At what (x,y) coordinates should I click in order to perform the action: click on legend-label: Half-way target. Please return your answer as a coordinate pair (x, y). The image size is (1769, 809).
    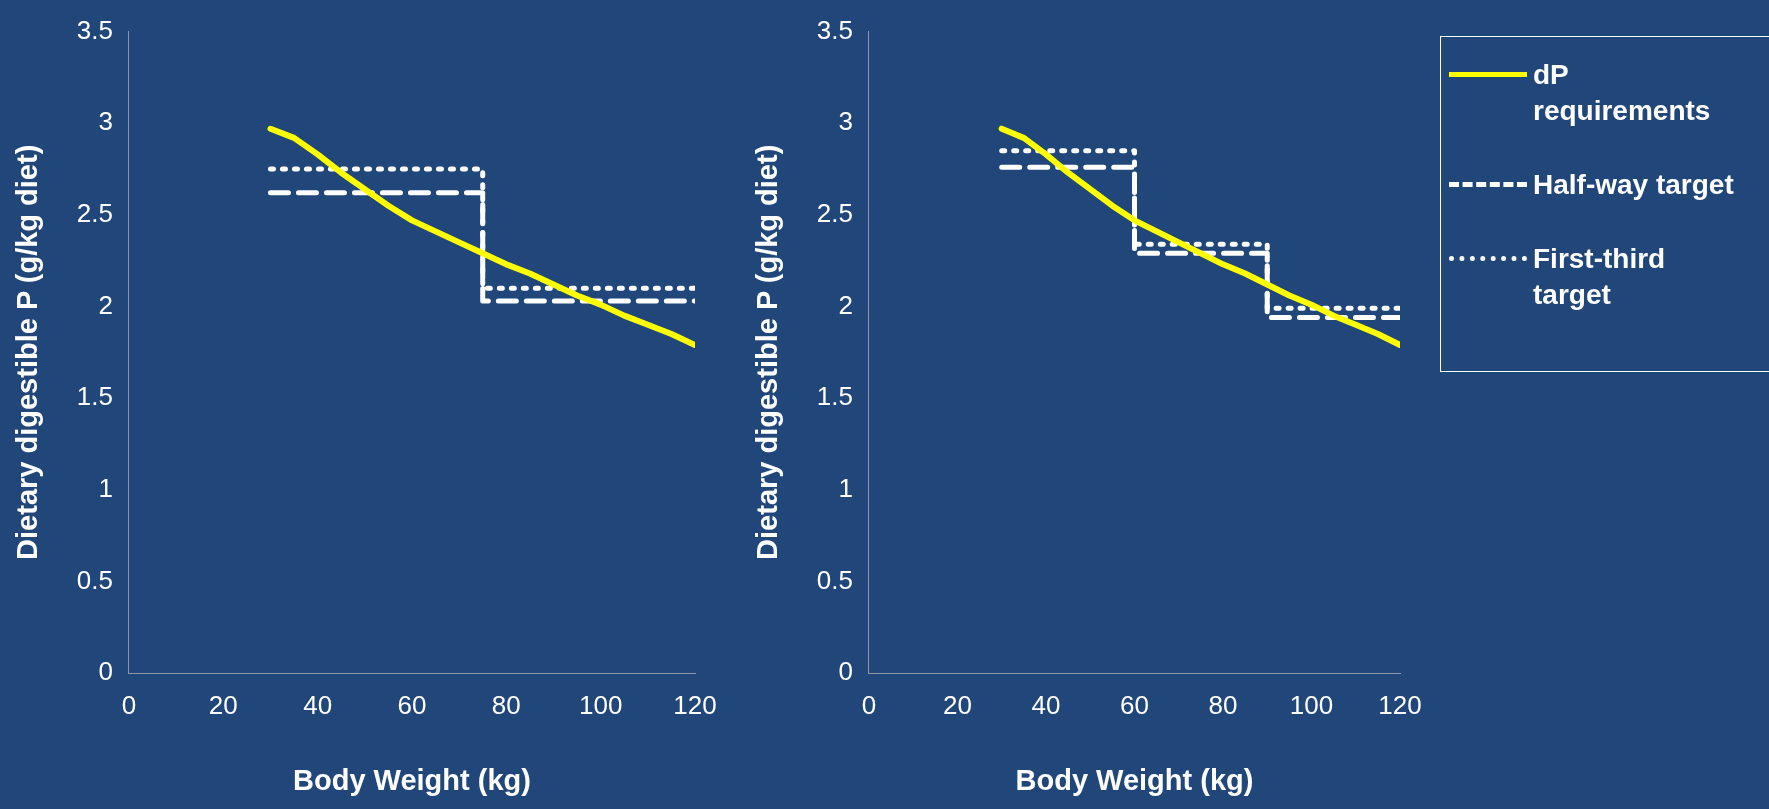
    Looking at the image, I should click on (1634, 185).